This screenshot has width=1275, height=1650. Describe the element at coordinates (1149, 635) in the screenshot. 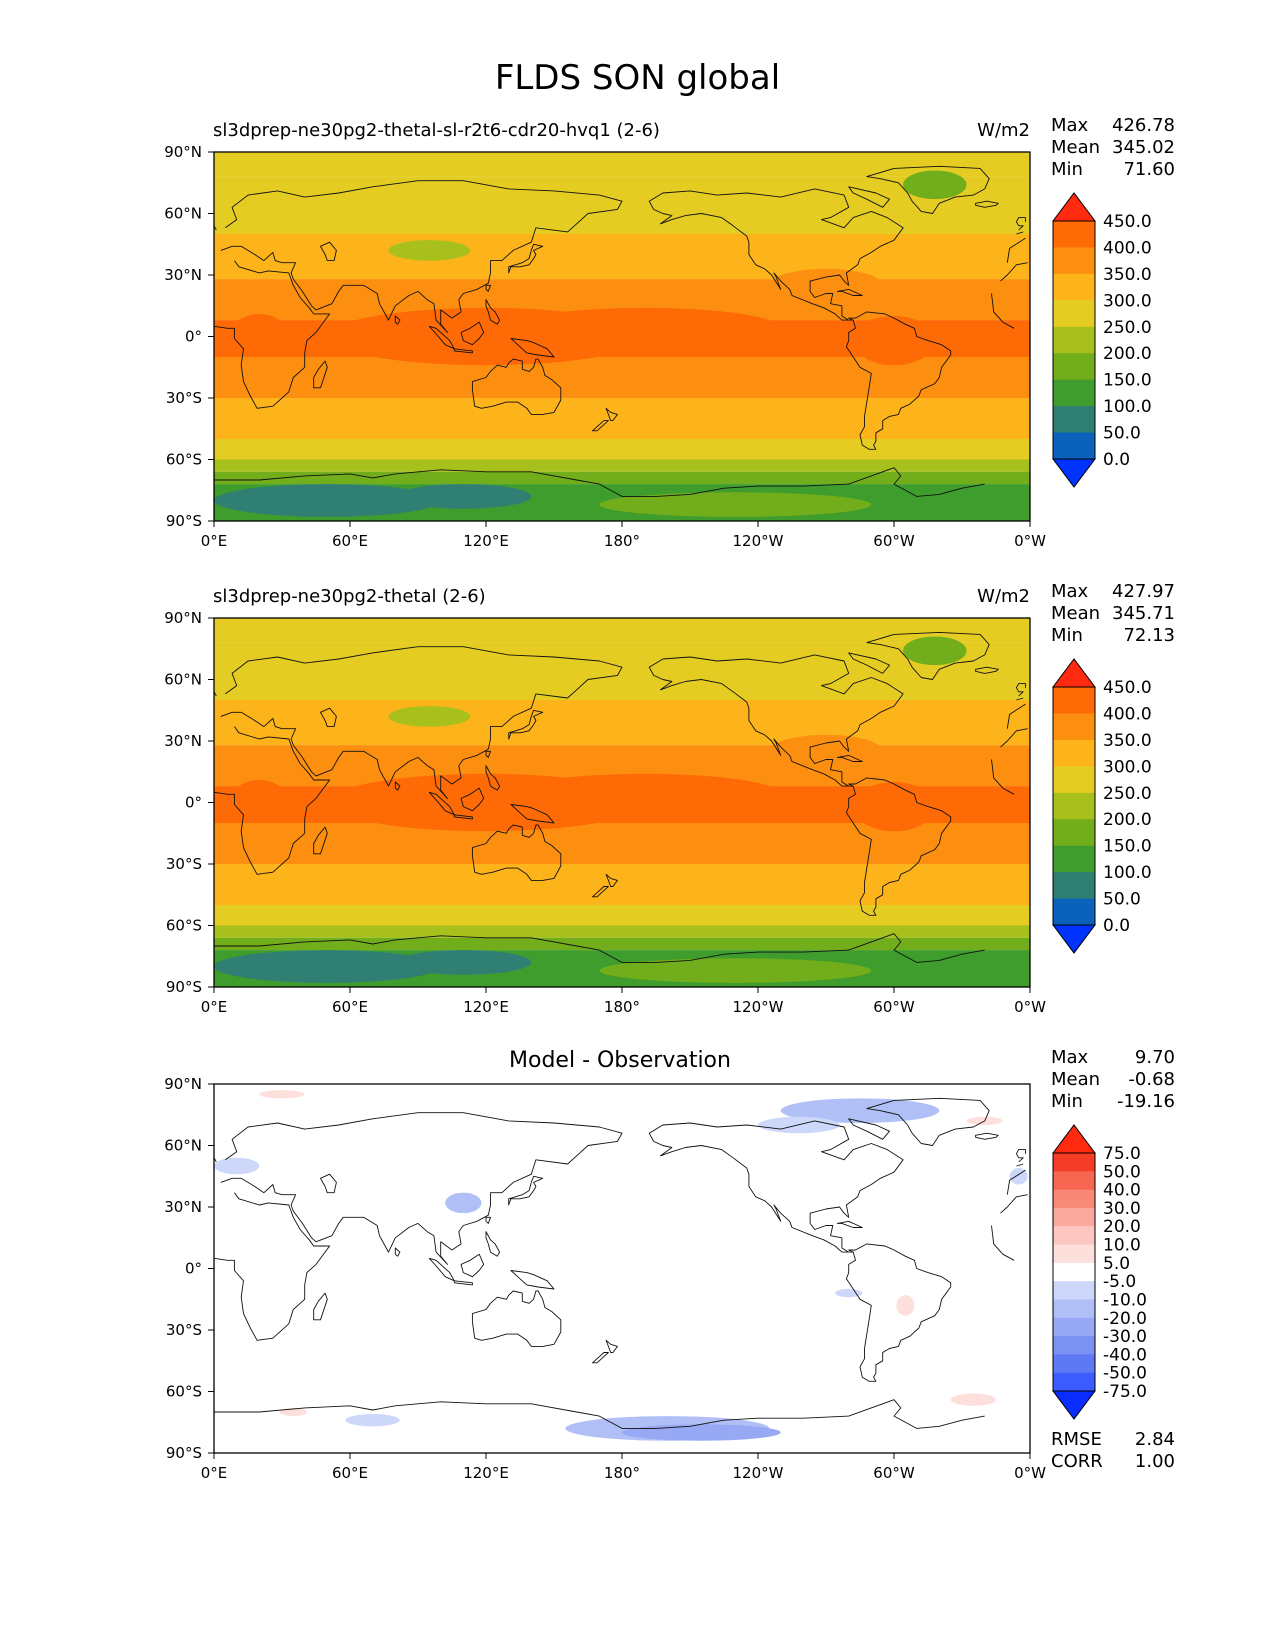

I see `reference-min-value: 72.13` at that location.